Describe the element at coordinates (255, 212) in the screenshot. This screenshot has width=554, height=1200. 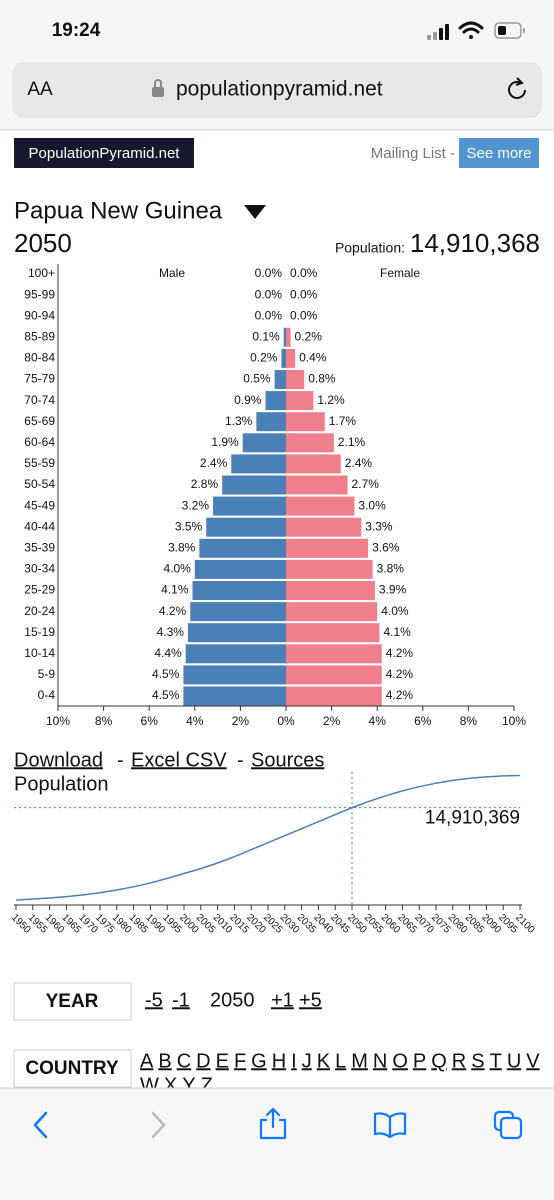
I see `dropdown-arrow` at that location.